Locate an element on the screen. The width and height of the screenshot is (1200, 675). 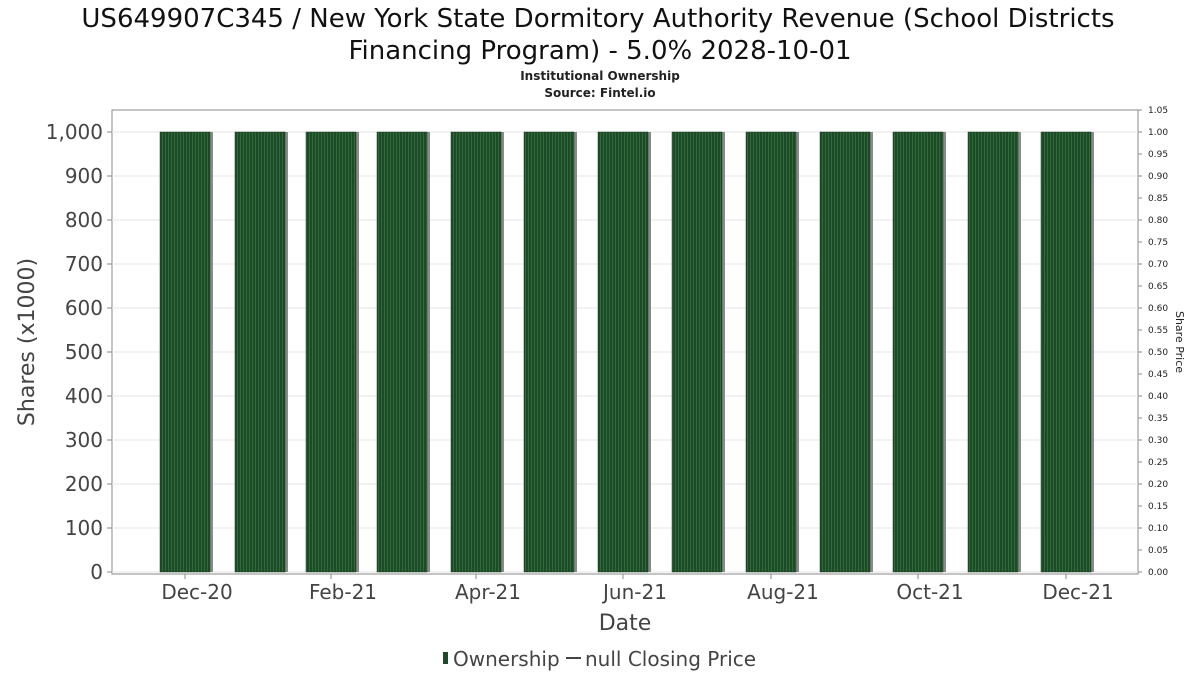
chart-subtitle: Institutional Ownership is located at coordinates (600, 76).